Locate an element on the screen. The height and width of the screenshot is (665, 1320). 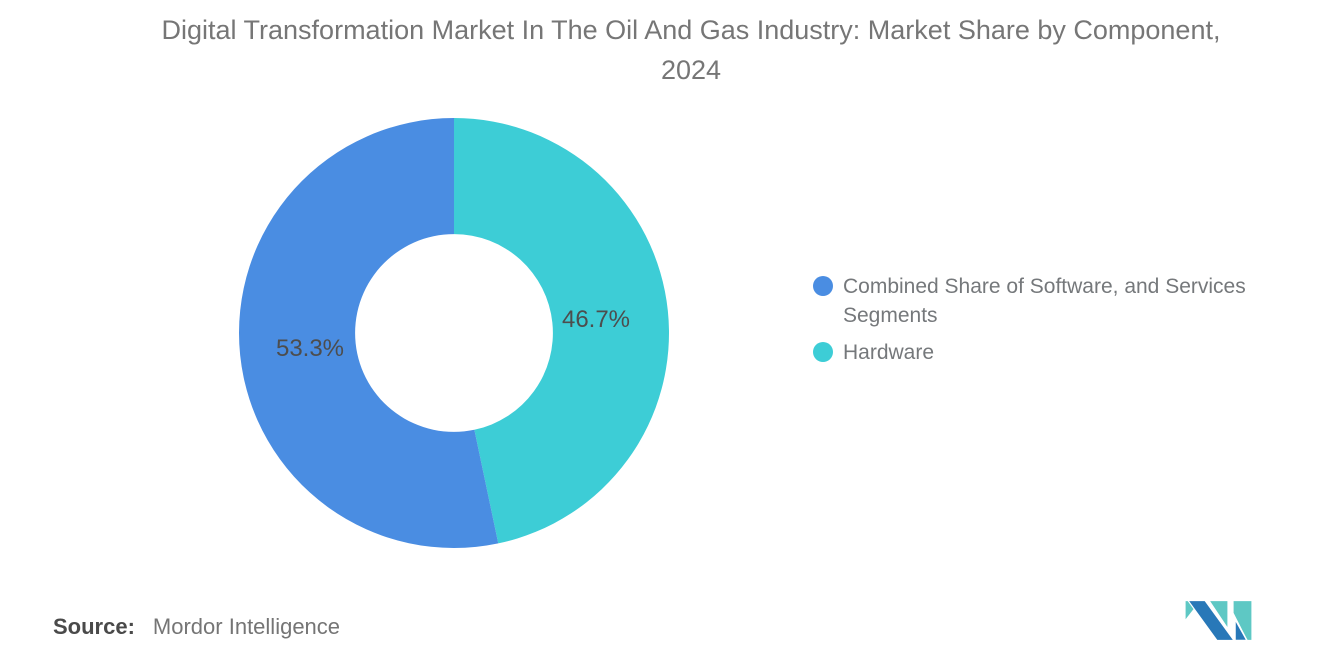
legend-marker-software-services-icon is located at coordinates (823, 286).